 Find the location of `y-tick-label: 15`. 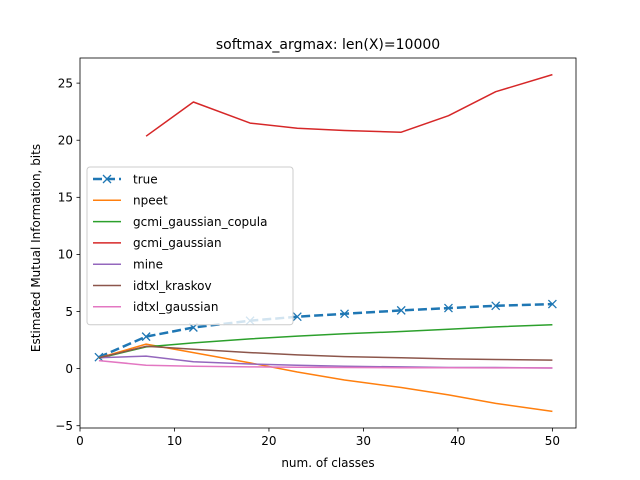

y-tick-label: 15 is located at coordinates (65, 198).